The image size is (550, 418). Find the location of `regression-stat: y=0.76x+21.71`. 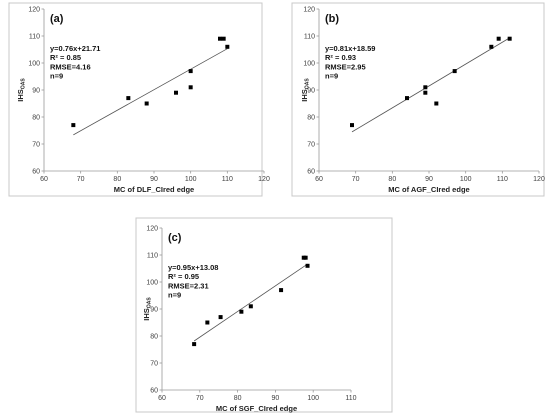

regression-stat: y=0.76x+21.71 is located at coordinates (75, 48).